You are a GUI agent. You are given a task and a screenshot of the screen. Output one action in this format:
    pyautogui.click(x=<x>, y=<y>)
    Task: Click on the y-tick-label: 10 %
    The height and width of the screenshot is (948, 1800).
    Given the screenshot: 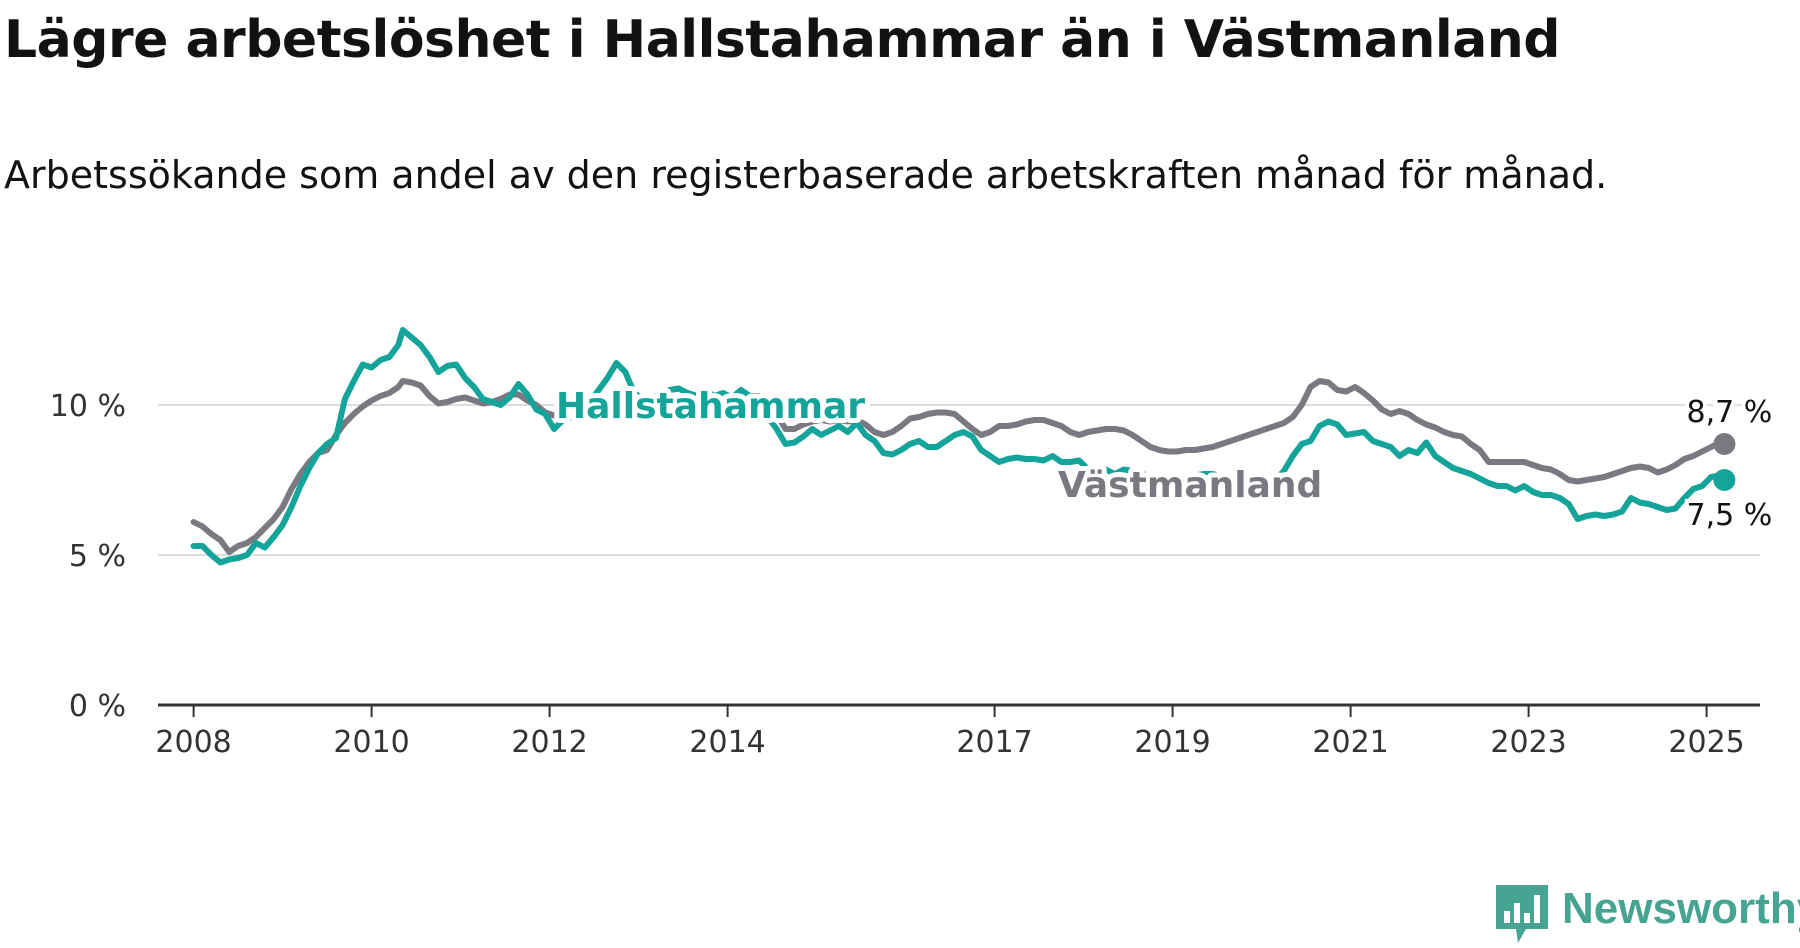 What is the action you would take?
    pyautogui.click(x=88, y=406)
    